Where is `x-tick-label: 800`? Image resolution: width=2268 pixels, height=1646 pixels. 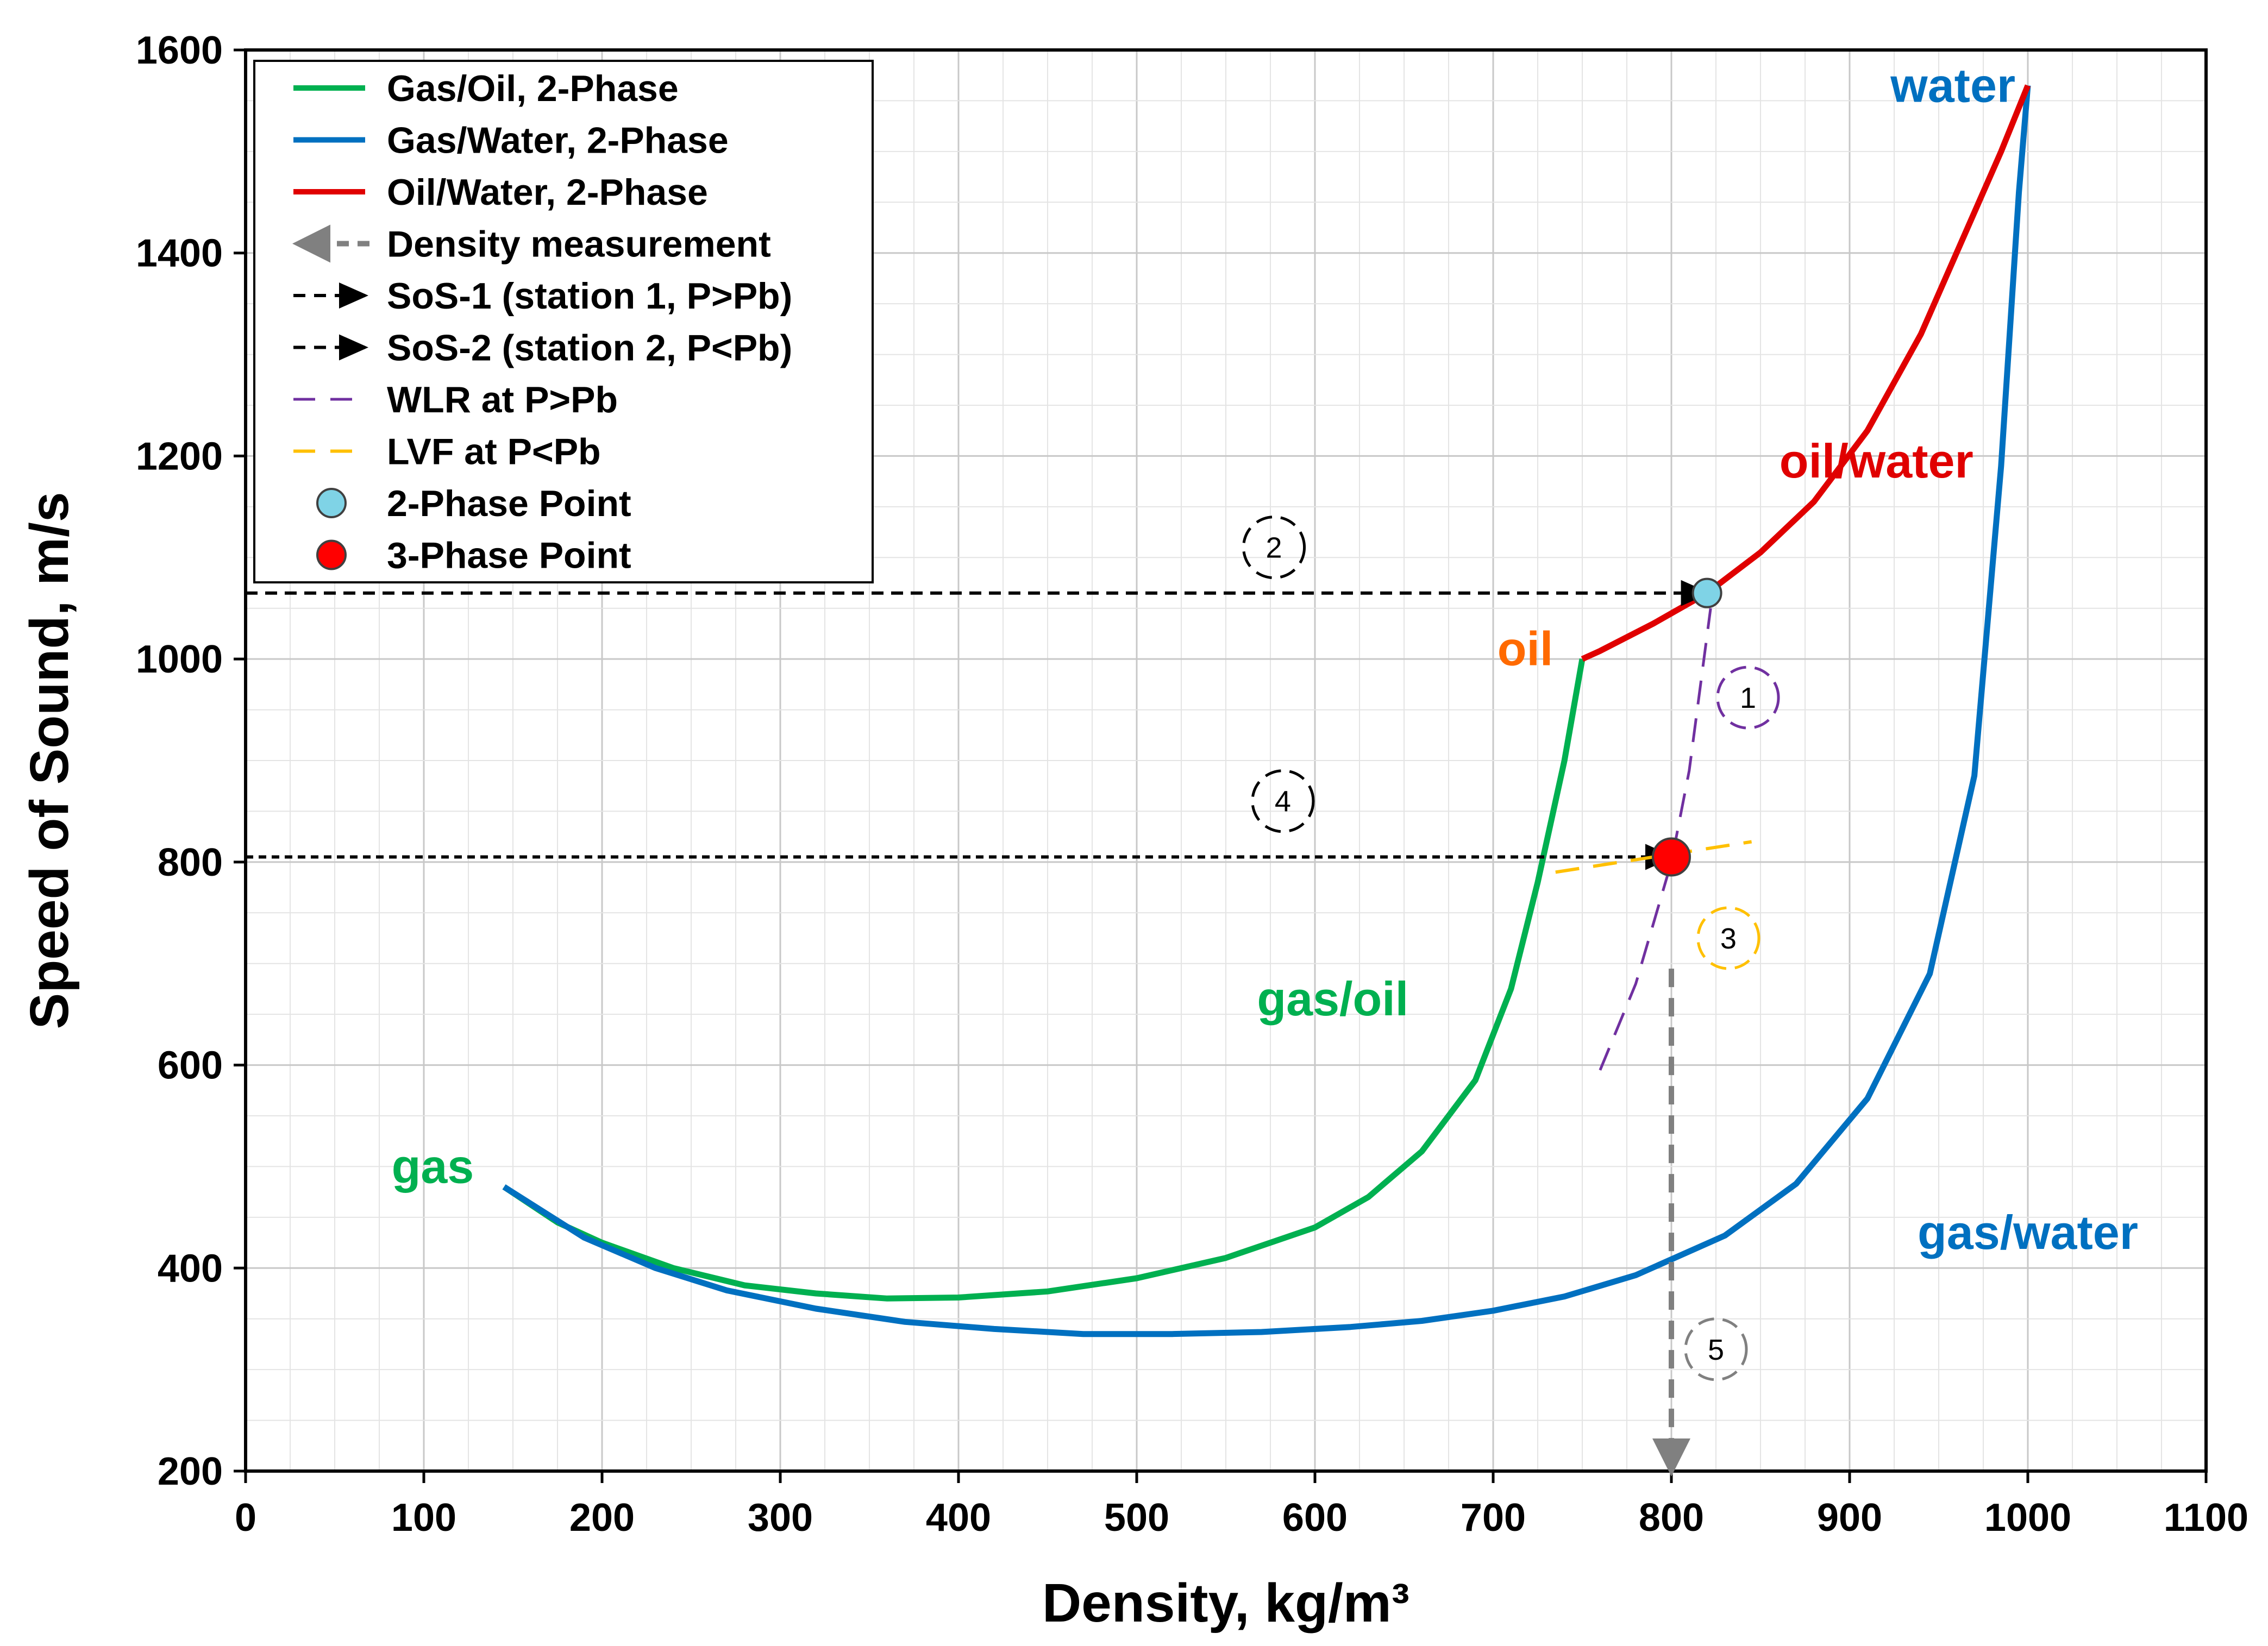 x-tick-label: 800 is located at coordinates (1671, 1518).